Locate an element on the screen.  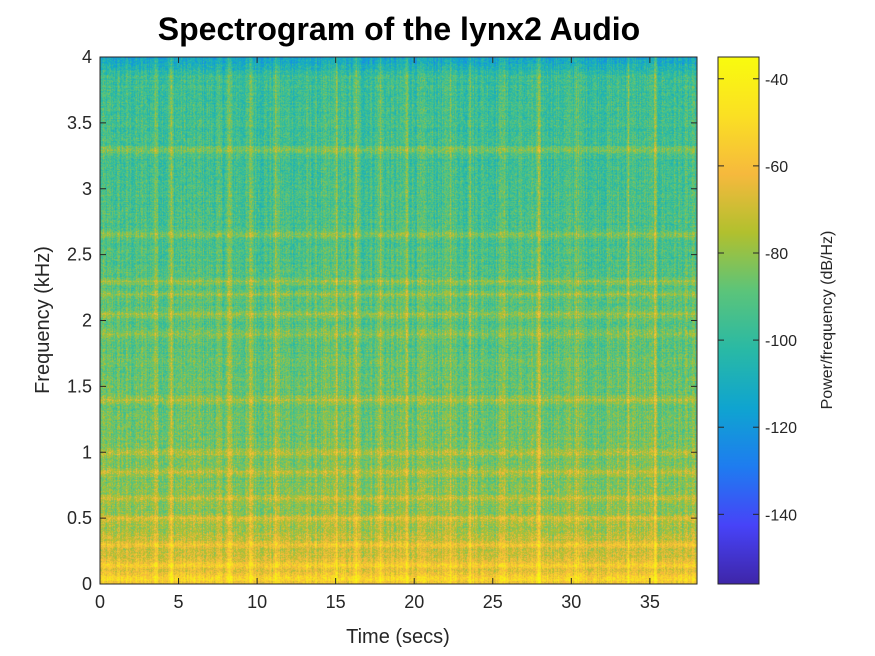
y-tick-label: 3.5 is located at coordinates (79, 123).